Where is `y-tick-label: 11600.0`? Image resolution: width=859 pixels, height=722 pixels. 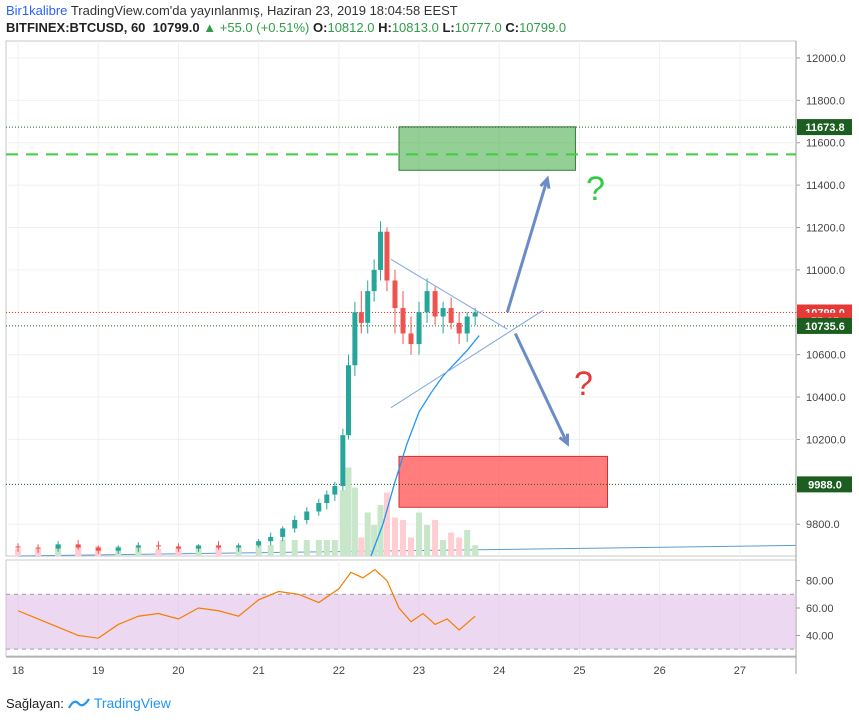 y-tick-label: 11600.0 is located at coordinates (825, 144).